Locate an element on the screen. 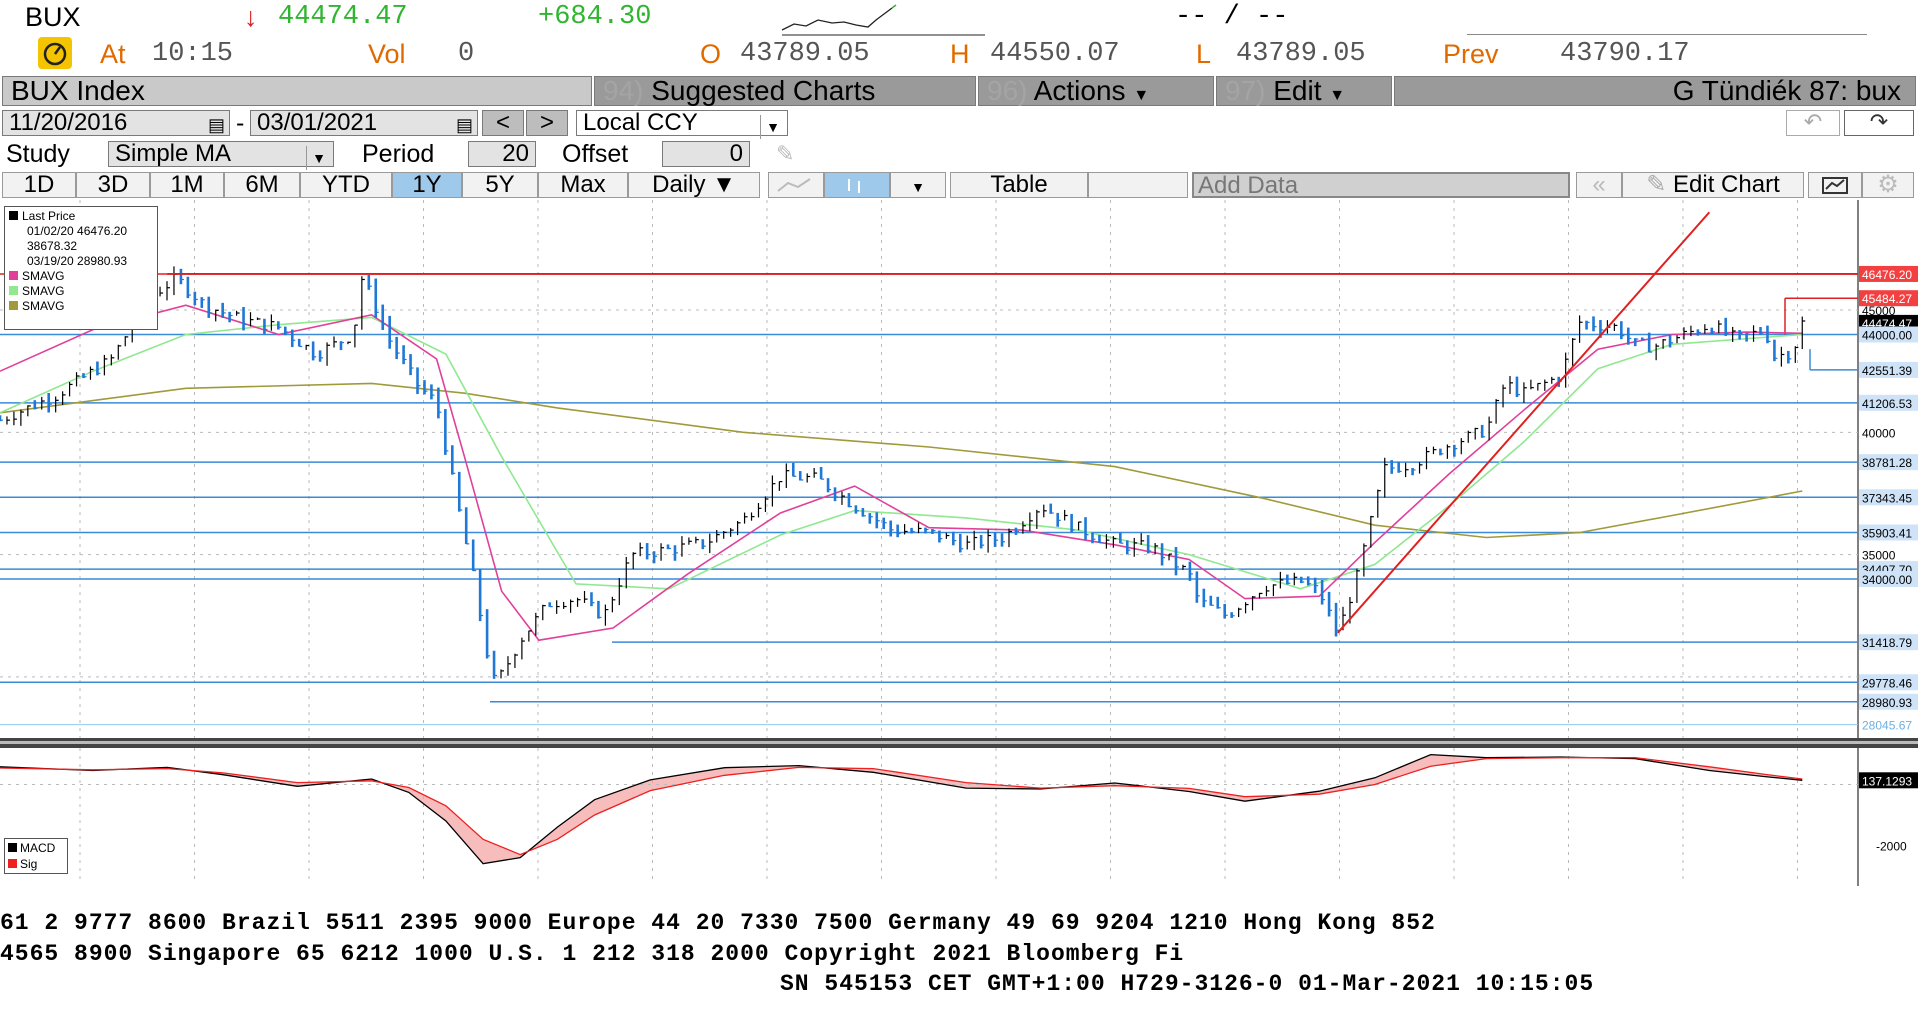  quote-time: 10:15 is located at coordinates (193, 54).